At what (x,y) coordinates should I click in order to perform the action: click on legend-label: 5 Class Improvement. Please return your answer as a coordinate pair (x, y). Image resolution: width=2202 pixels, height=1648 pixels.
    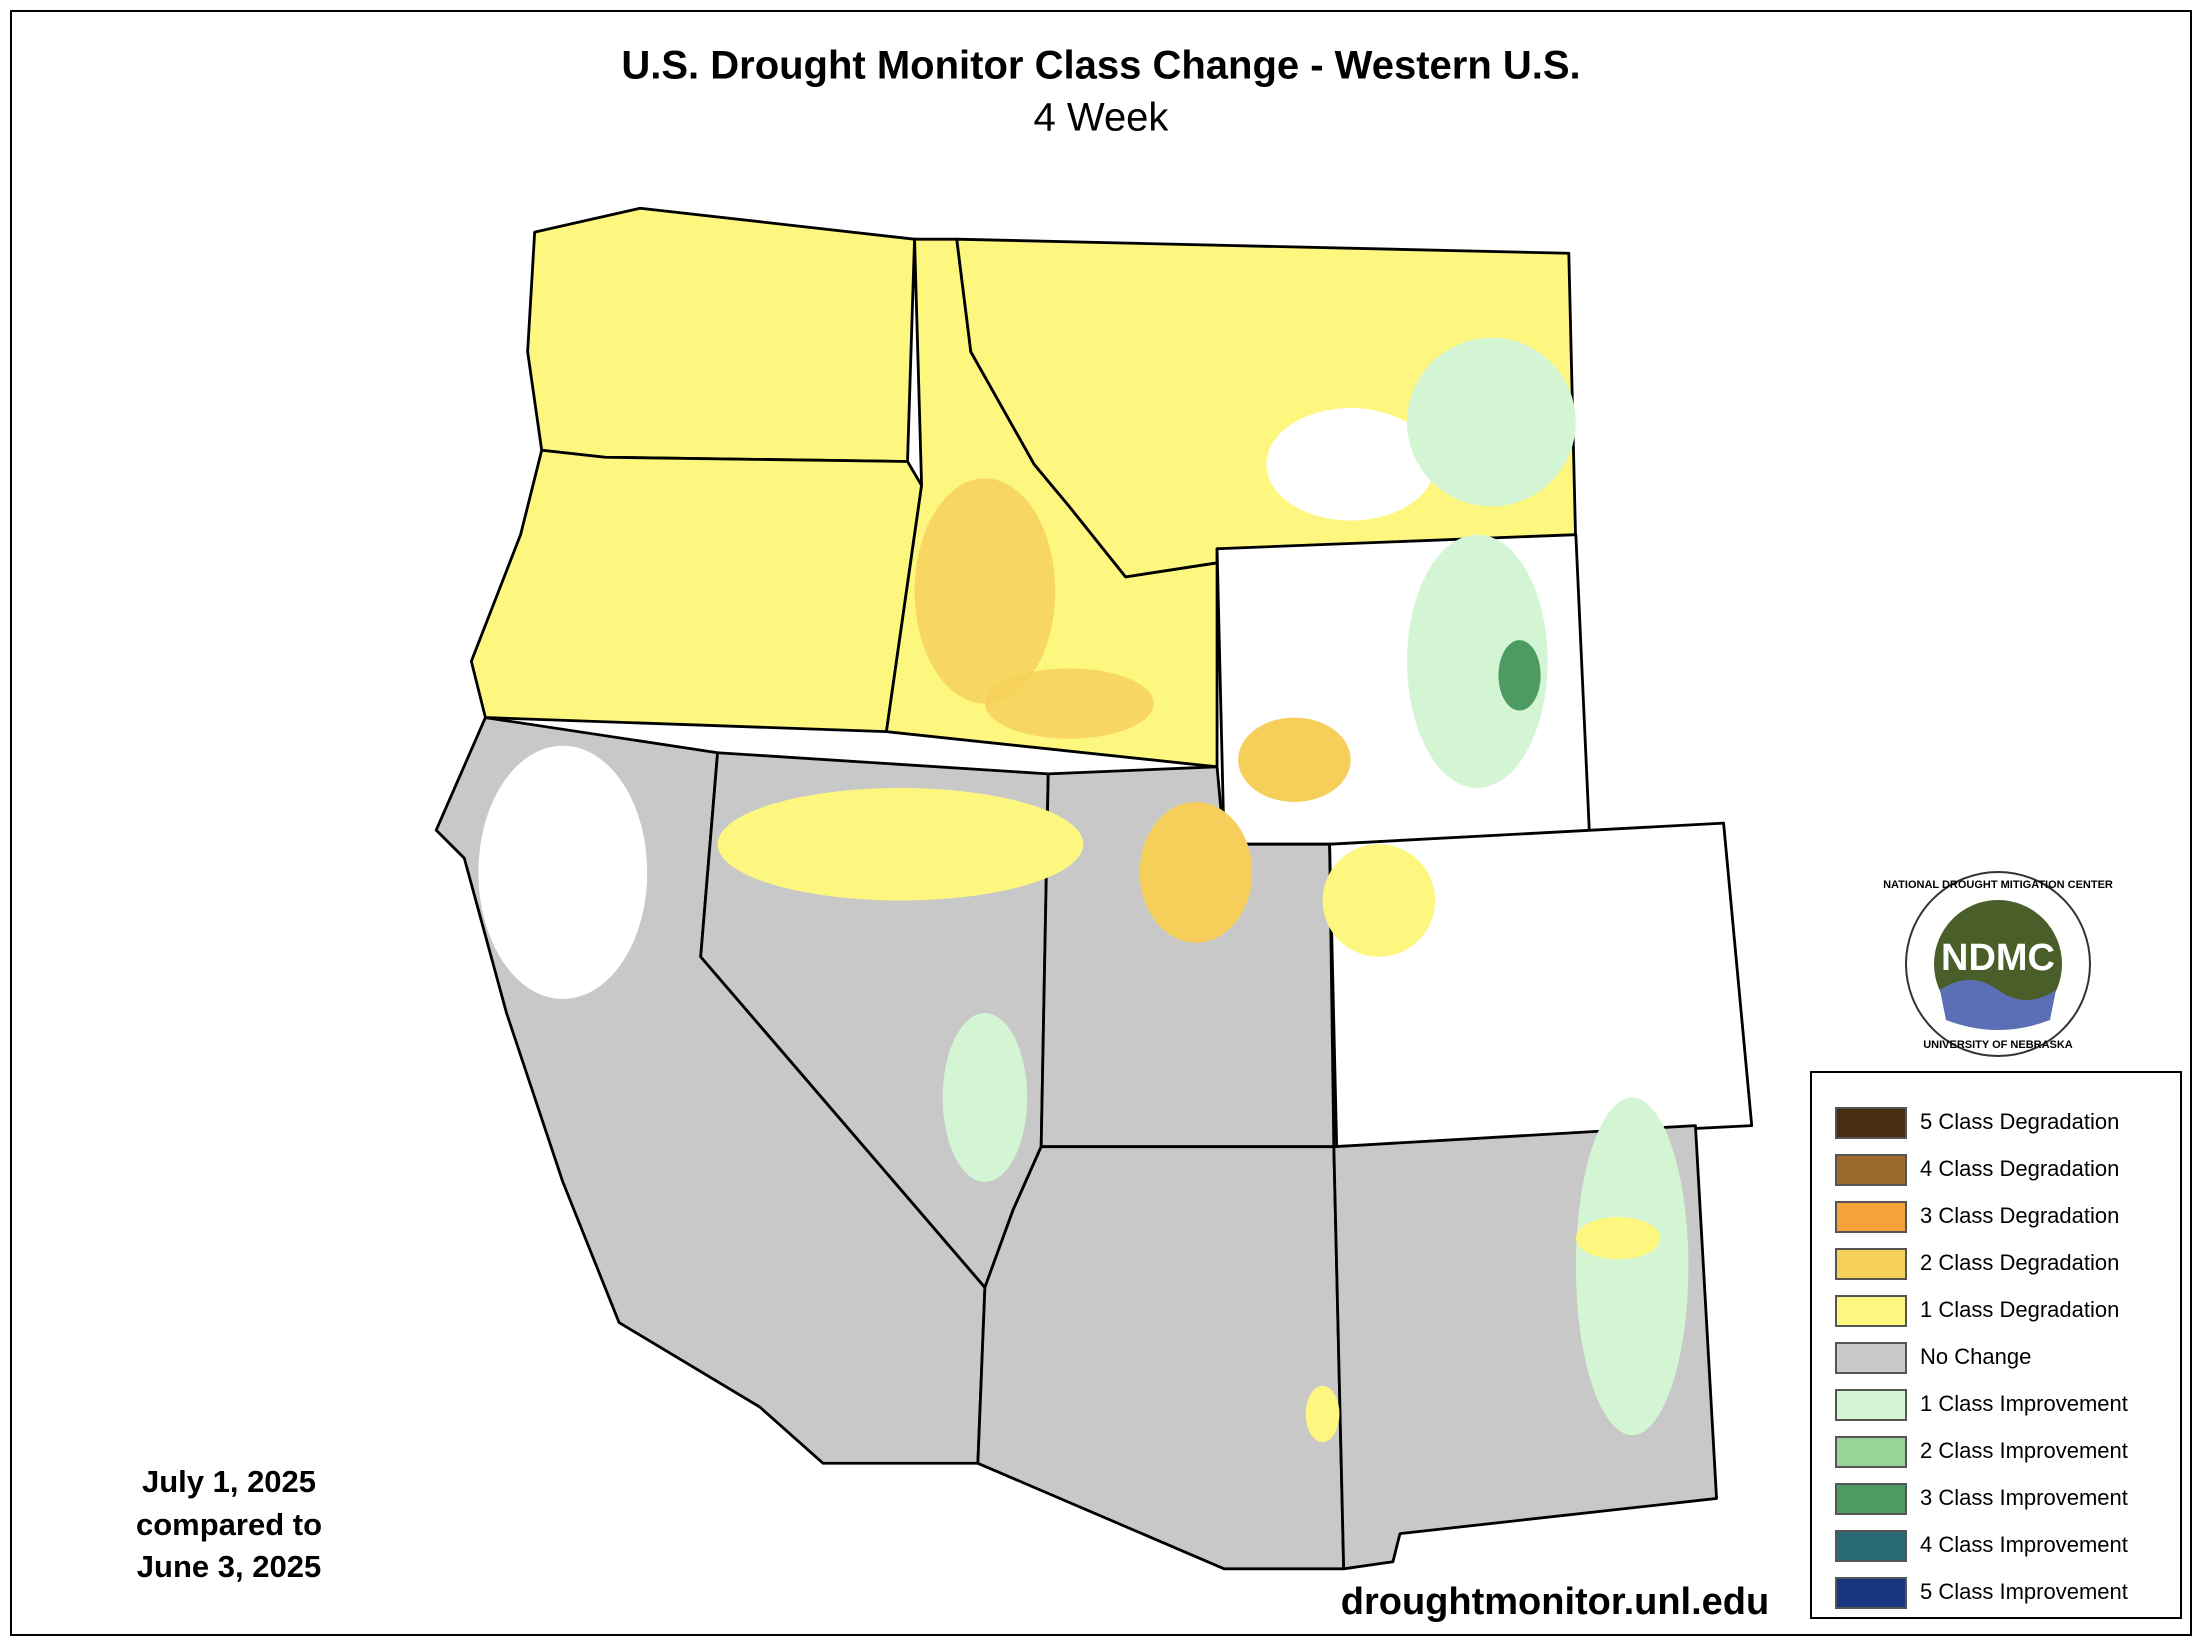
    Looking at the image, I should click on (2024, 1591).